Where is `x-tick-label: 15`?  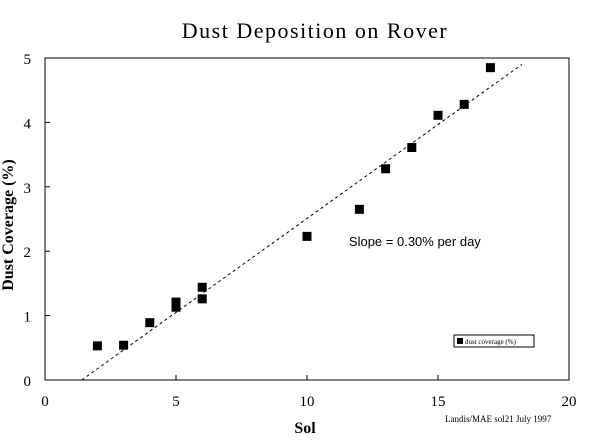
x-tick-label: 15 is located at coordinates (438, 402).